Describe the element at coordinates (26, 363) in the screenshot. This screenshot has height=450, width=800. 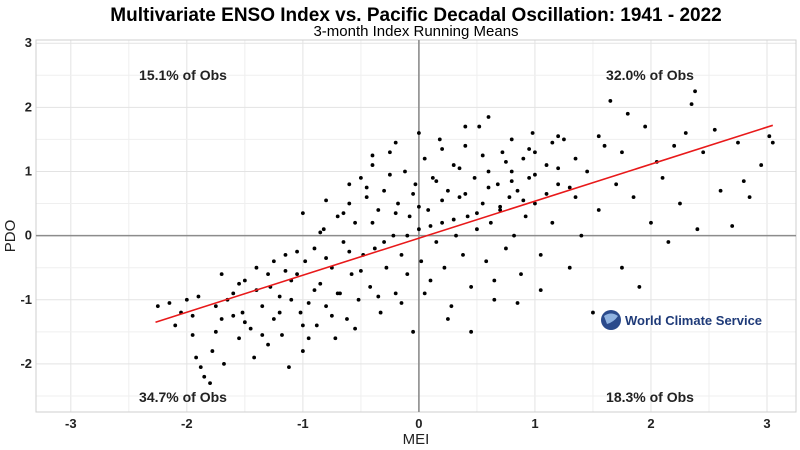
I see `y-tick-label: -2` at that location.